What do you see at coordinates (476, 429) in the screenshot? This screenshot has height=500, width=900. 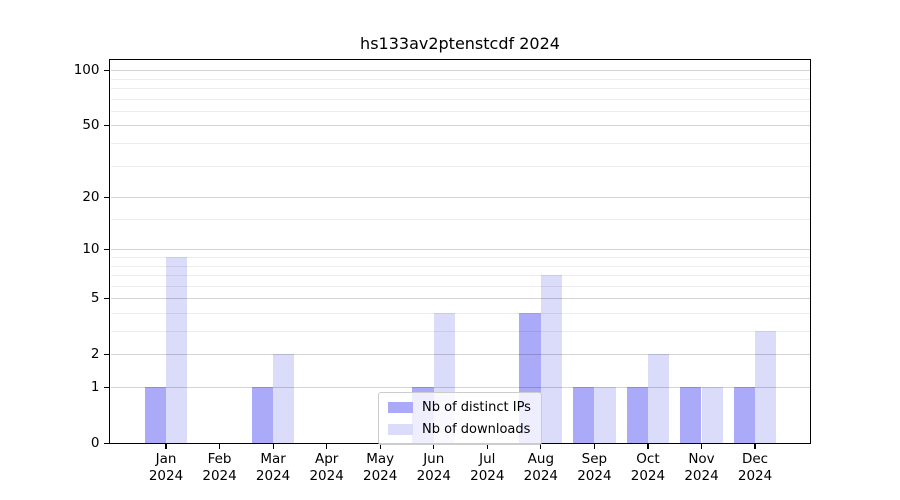 I see `legend-label: Nb of downloads` at bounding box center [476, 429].